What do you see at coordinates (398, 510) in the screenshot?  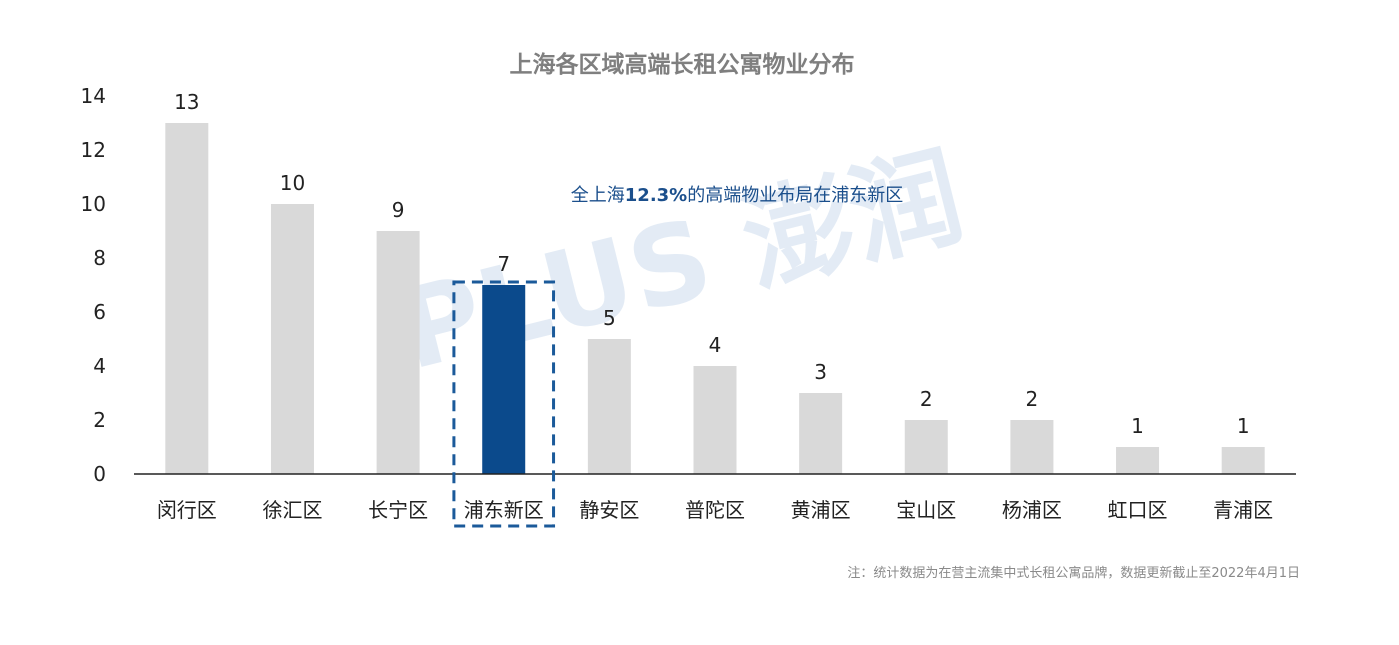 I see `category-label: 长宁区` at bounding box center [398, 510].